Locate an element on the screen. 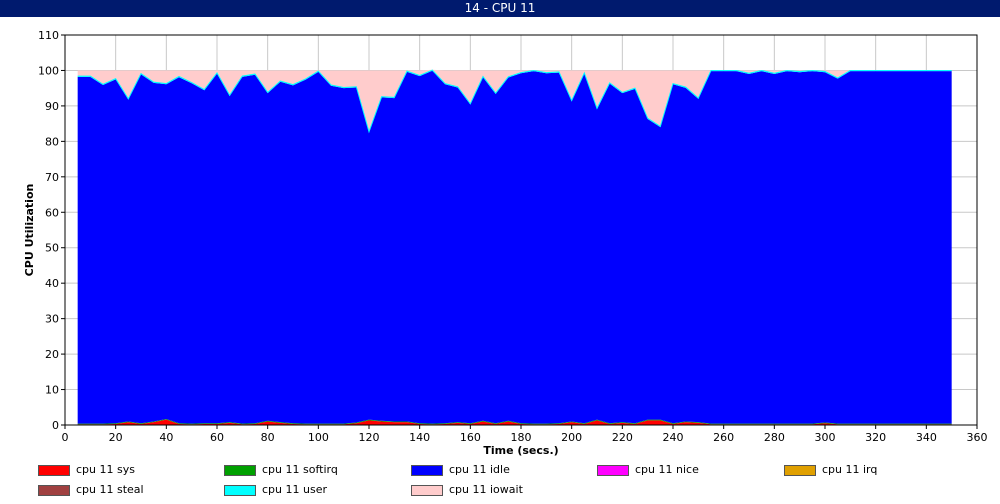 This screenshot has width=1000, height=504. x-tick-label: 320 is located at coordinates (875, 437).